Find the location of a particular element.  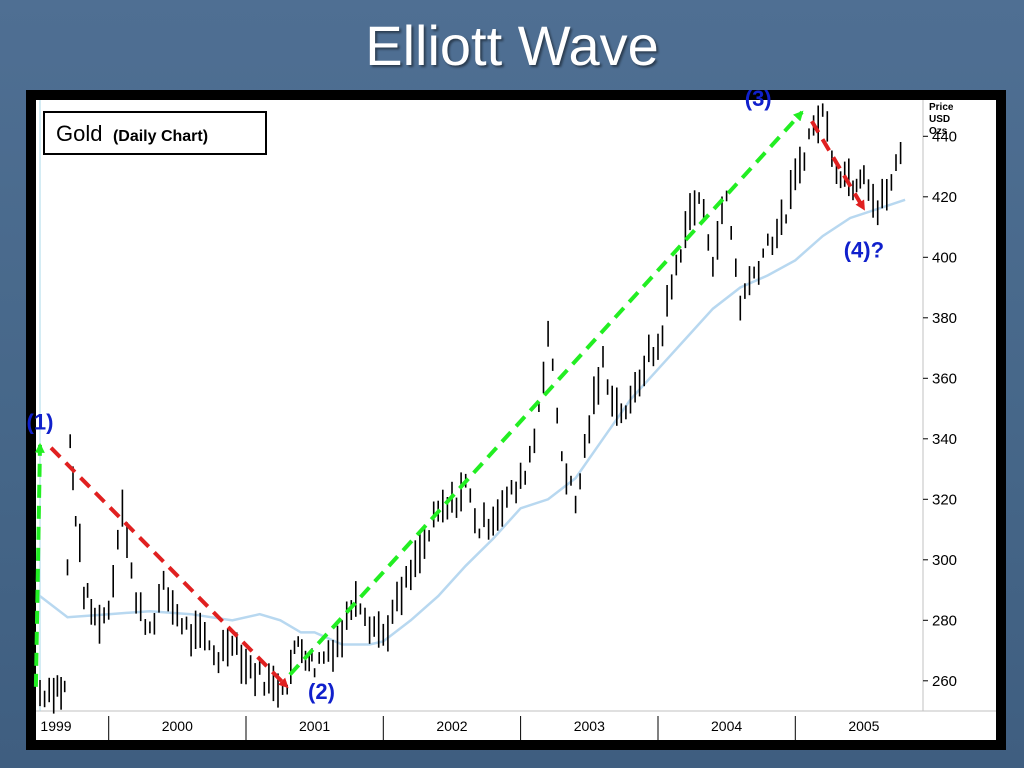

wave-label-3: (3) is located at coordinates (758, 100).